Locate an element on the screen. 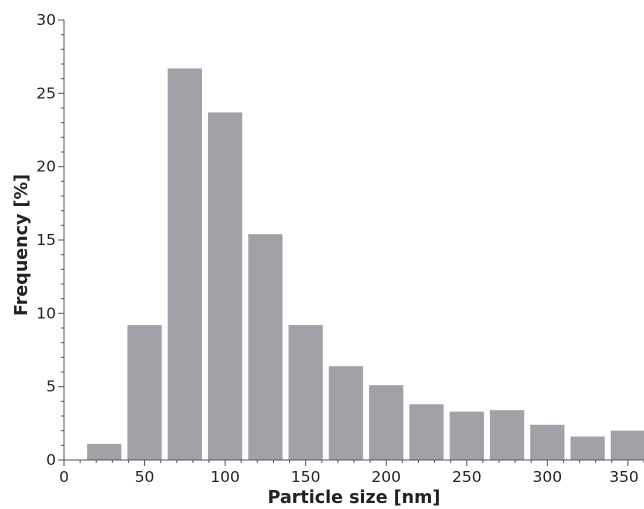 The width and height of the screenshot is (644, 509). y-axis-title: Frequency [%] is located at coordinates (22, 245).